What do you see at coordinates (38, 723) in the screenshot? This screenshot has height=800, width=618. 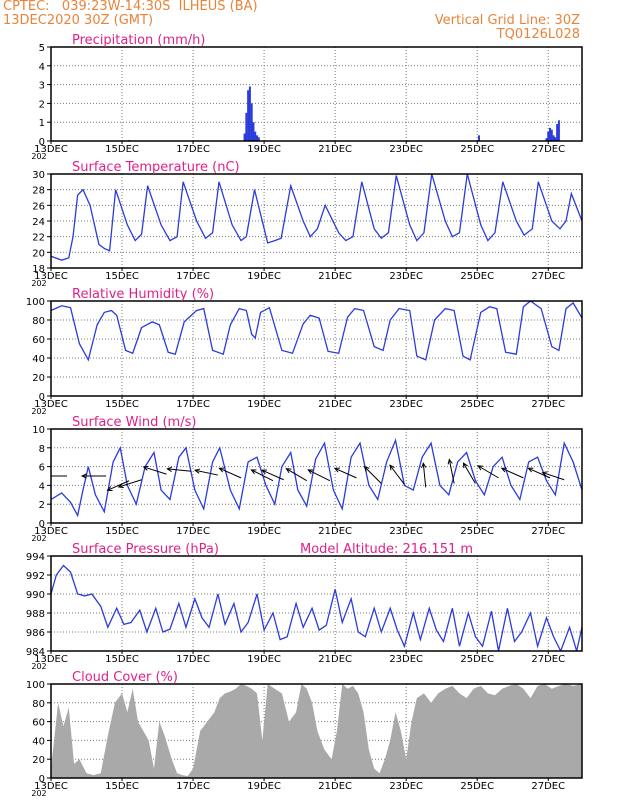 I see `y-tick-label: 60` at bounding box center [38, 723].